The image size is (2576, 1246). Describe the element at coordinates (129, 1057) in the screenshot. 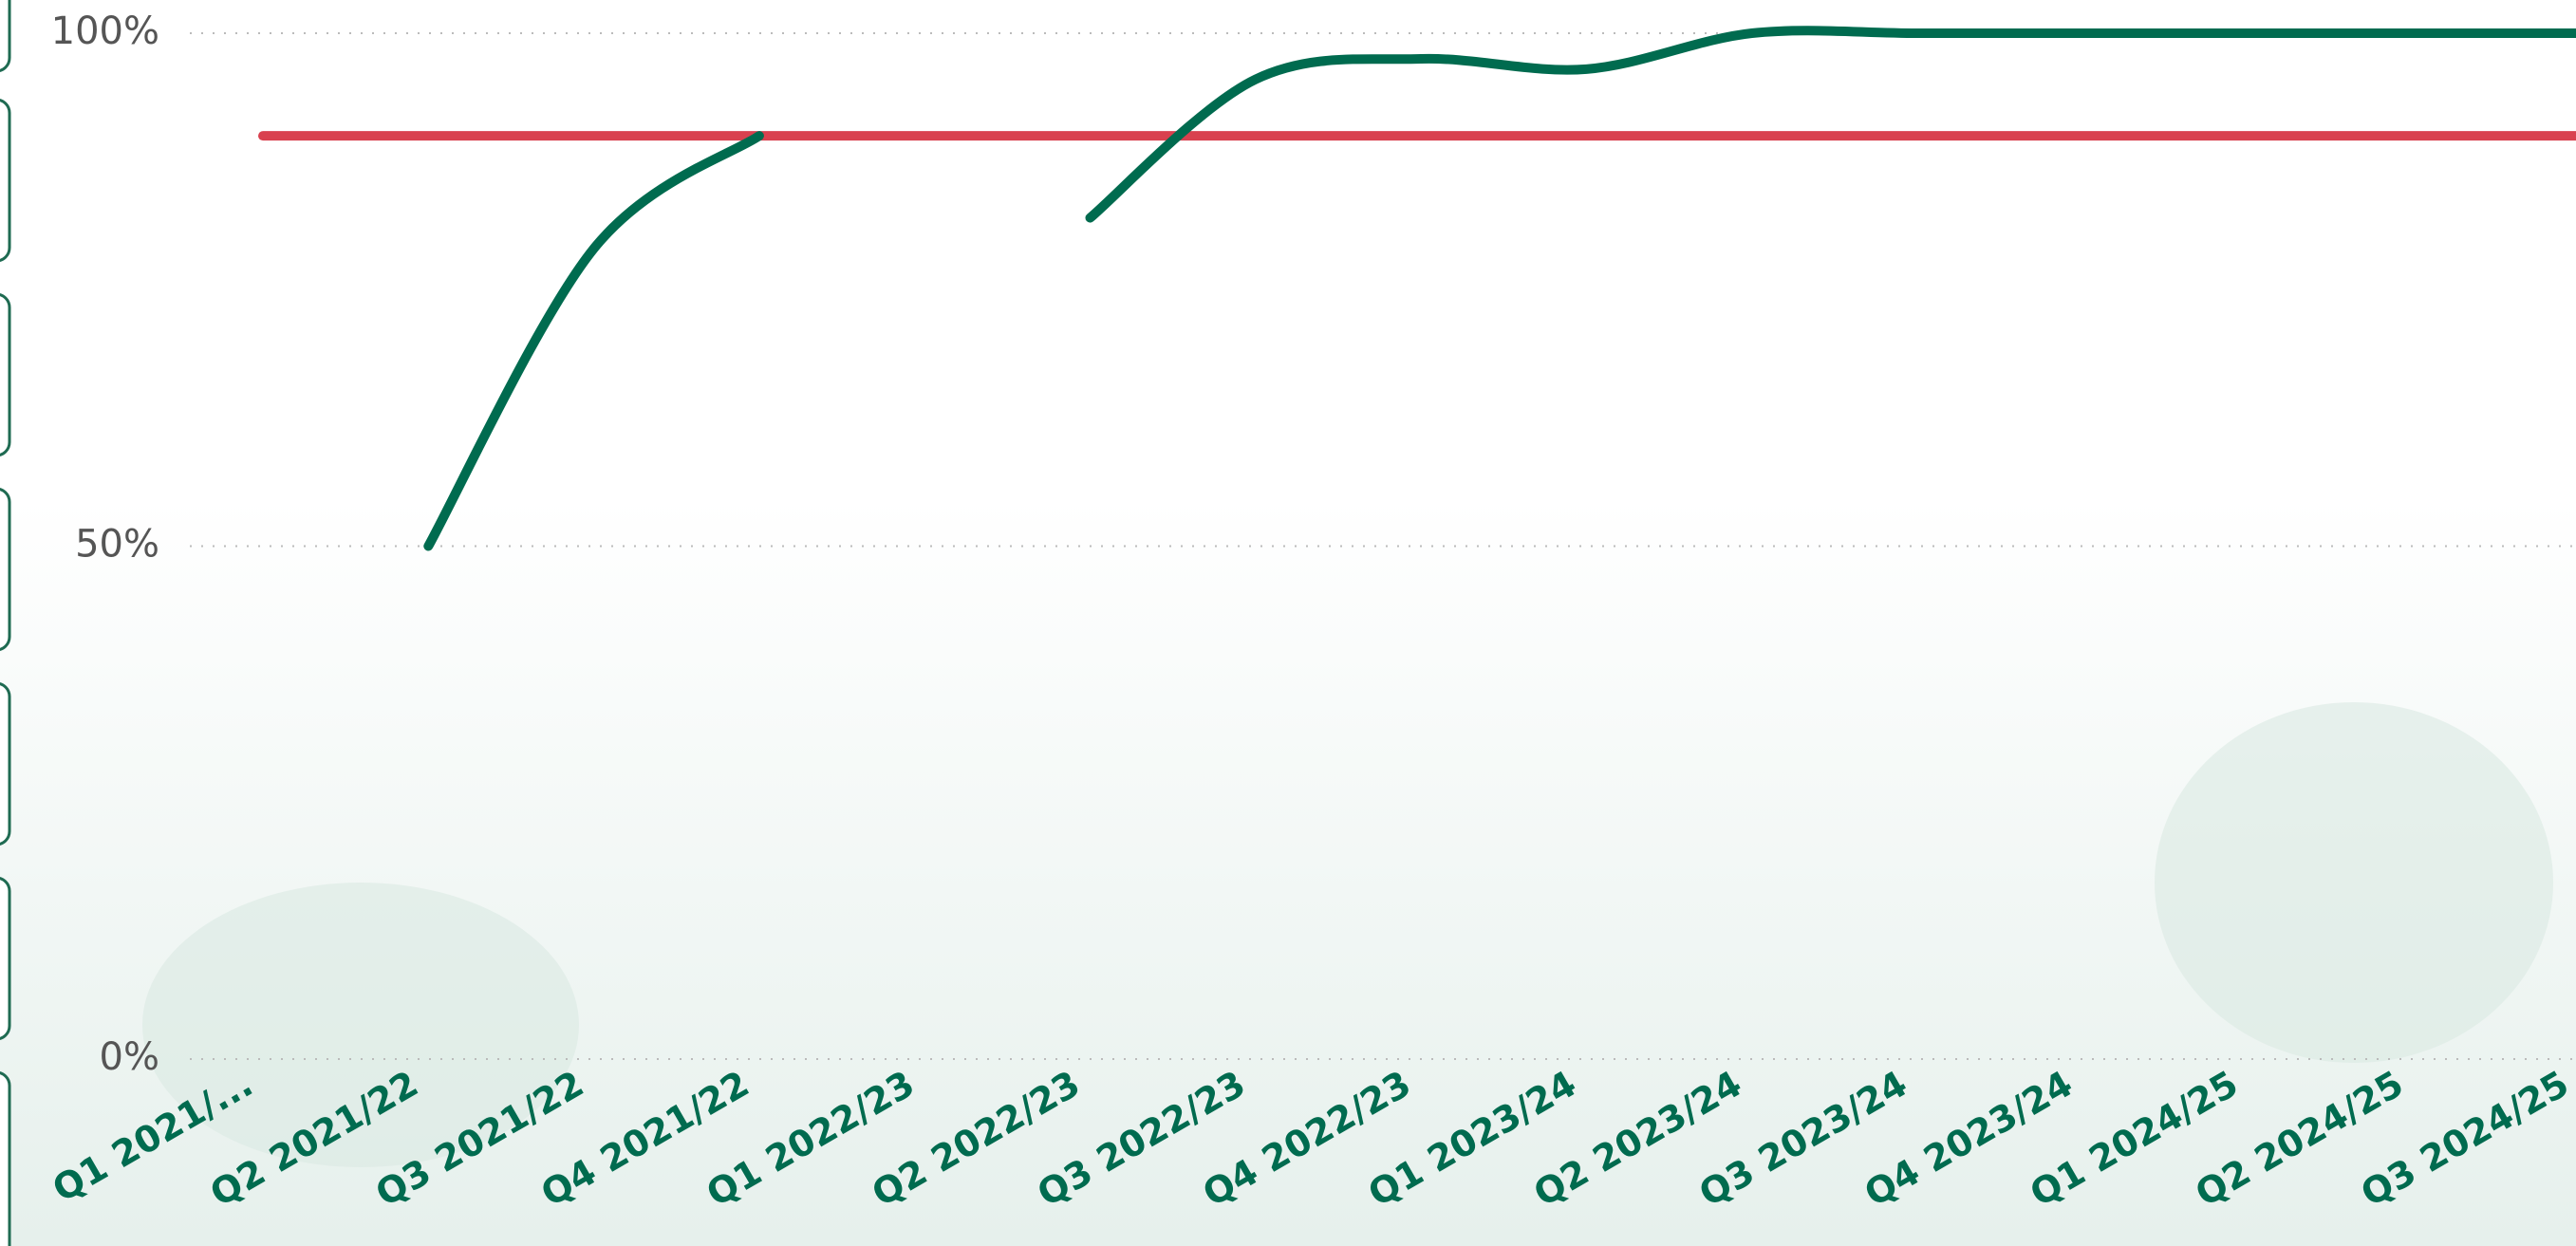

I see `y-tick-label: 0%` at that location.